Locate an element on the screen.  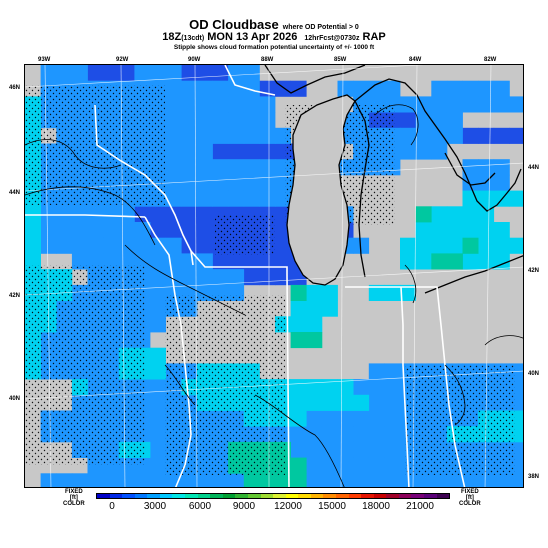
colorbar-tick: 6000 is located at coordinates (200, 506).